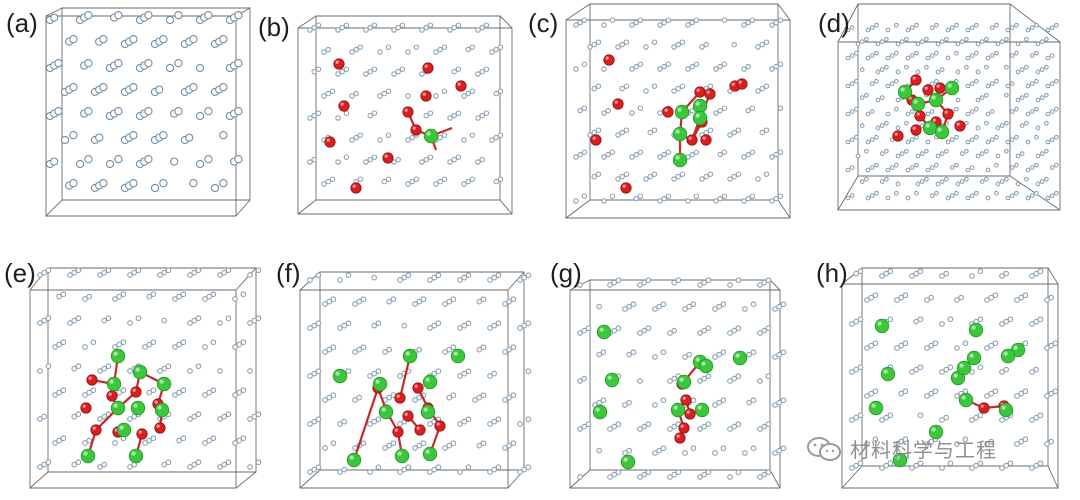  I want to click on watermark-text: 材料科学与工程, so click(923, 450).